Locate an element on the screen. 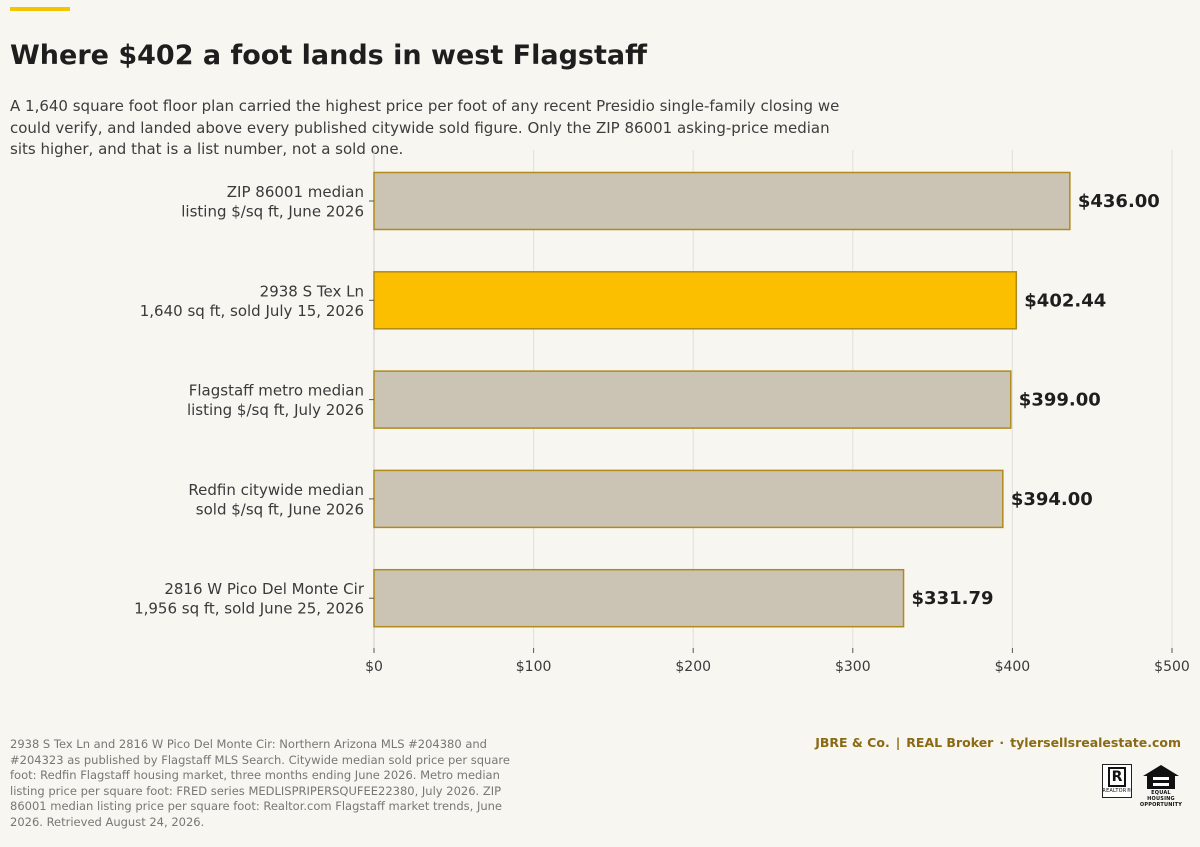  x-tick-label: $500 is located at coordinates (1172, 667).